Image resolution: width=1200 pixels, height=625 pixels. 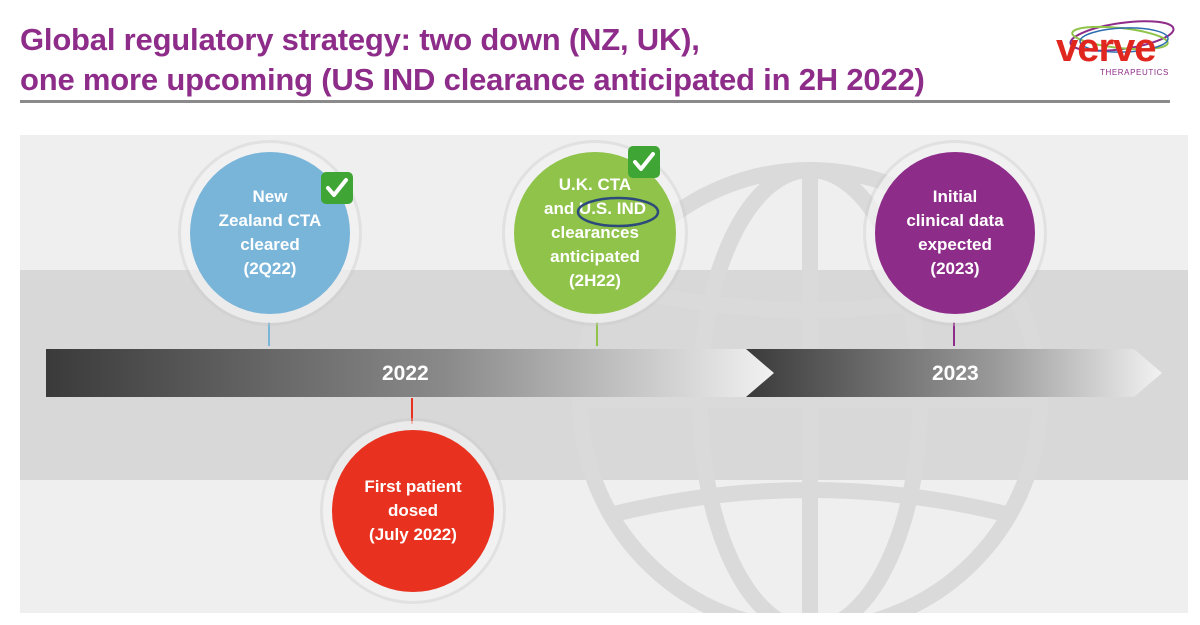 I want to click on timeline-segment-2022, so click(x=410, y=373).